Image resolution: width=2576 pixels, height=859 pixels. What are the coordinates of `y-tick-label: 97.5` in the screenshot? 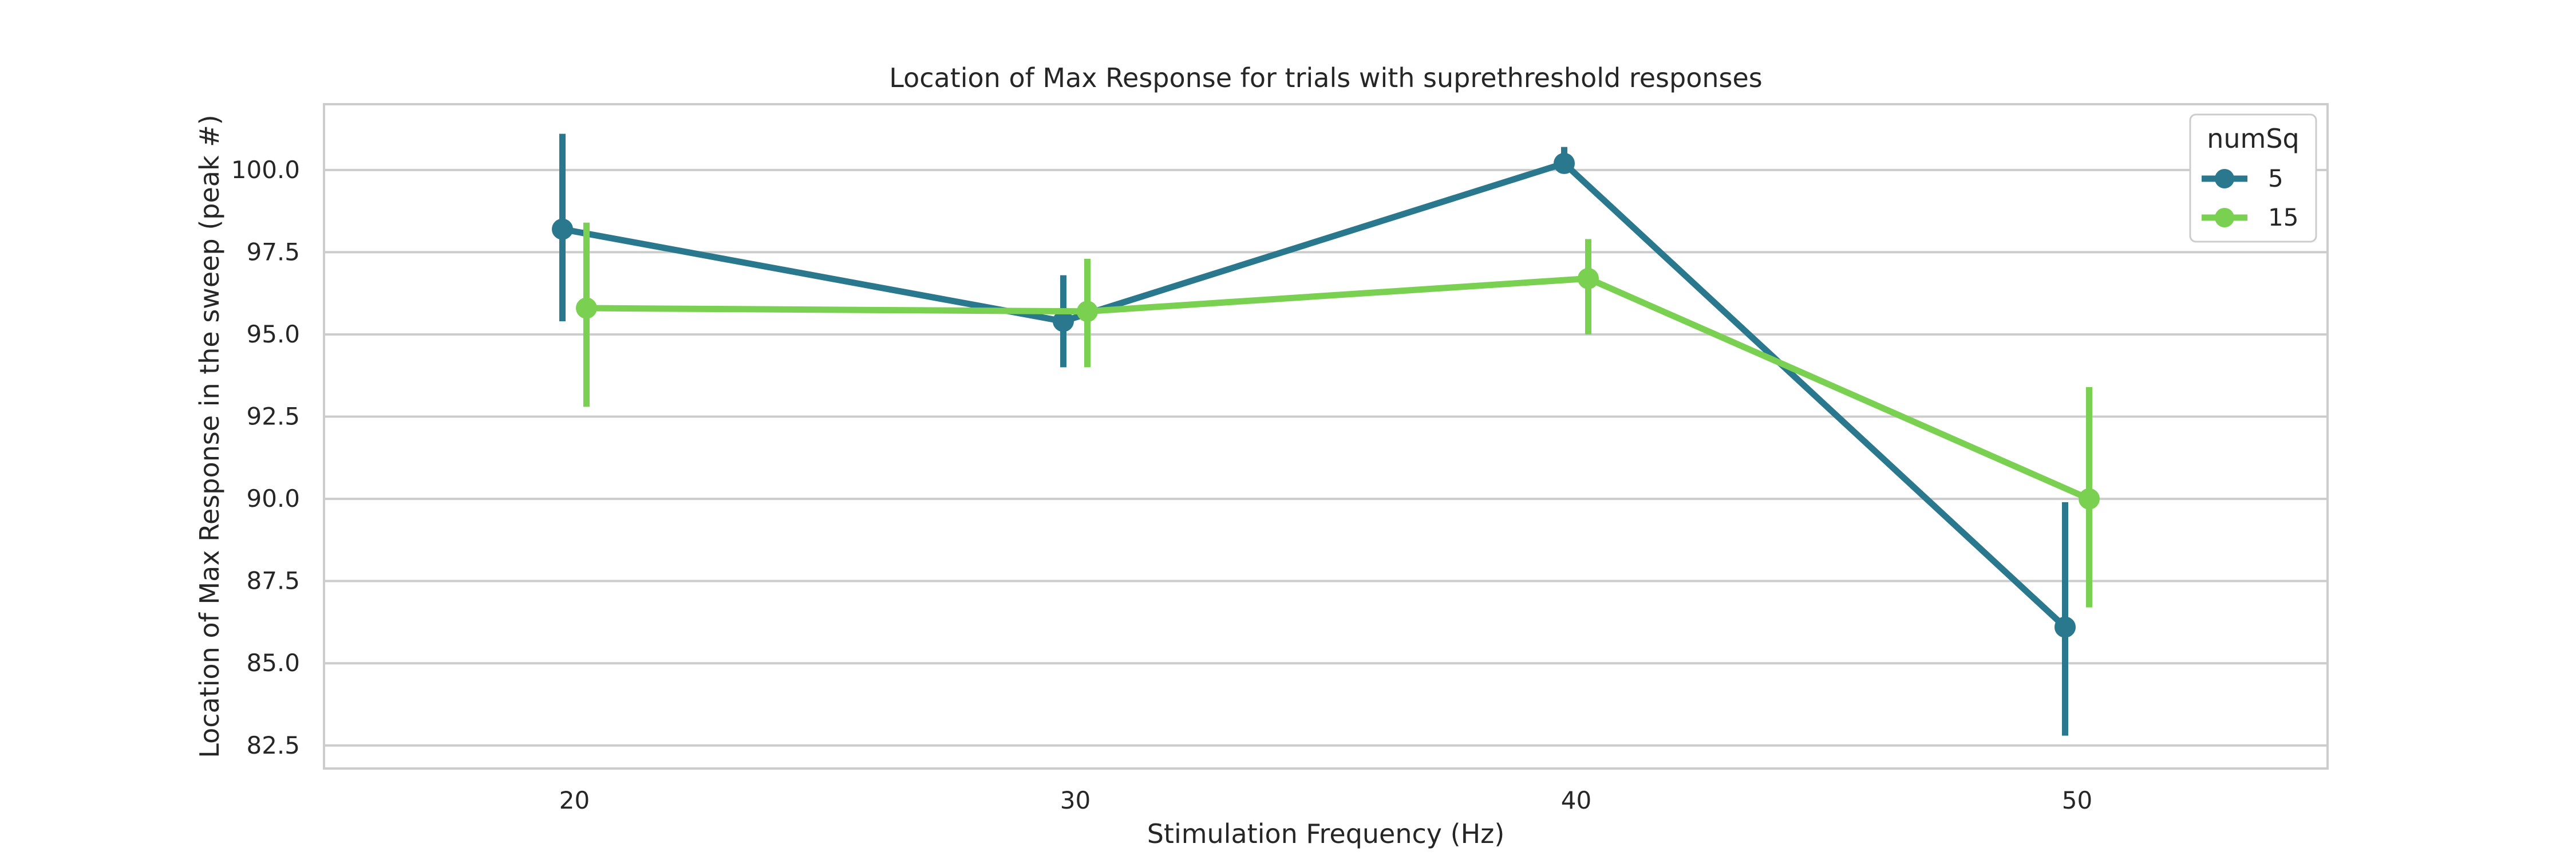 It's located at (273, 252).